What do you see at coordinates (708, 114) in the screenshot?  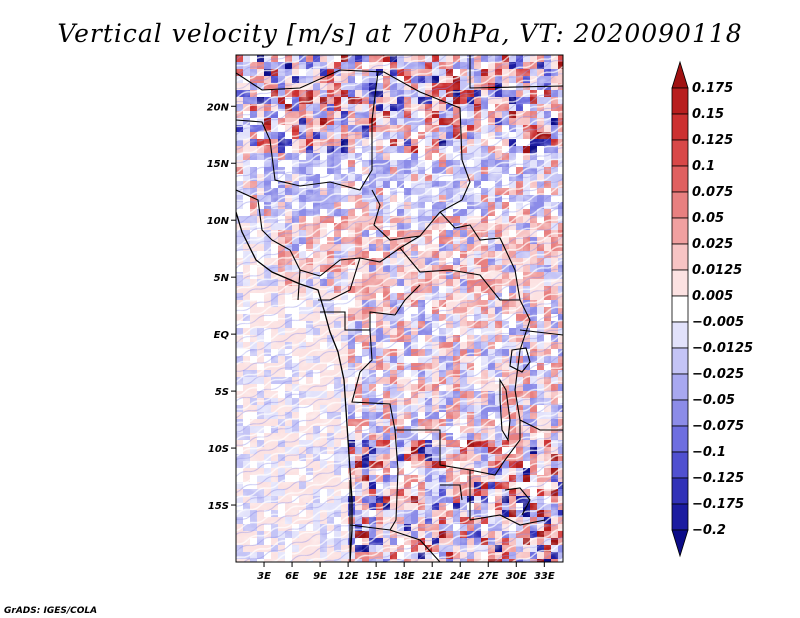 I see `colorbar-label: 0.15` at bounding box center [708, 114].